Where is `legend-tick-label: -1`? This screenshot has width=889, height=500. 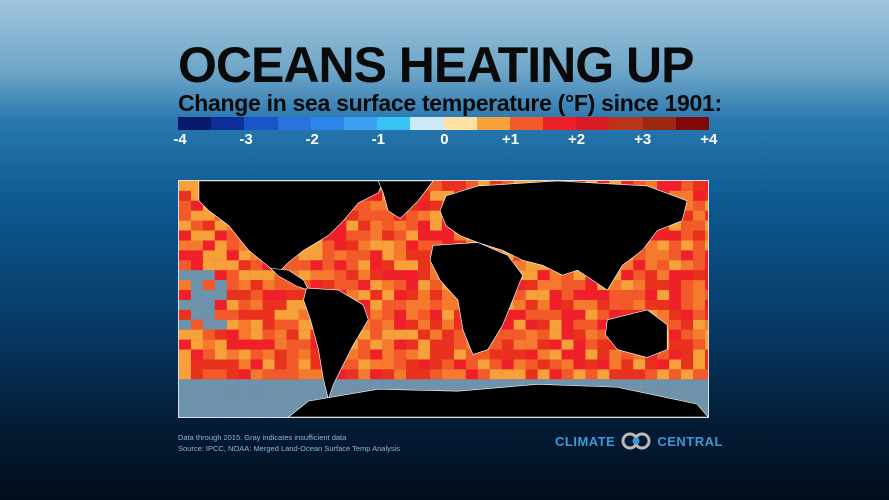
legend-tick-label: -1 is located at coordinates (378, 139).